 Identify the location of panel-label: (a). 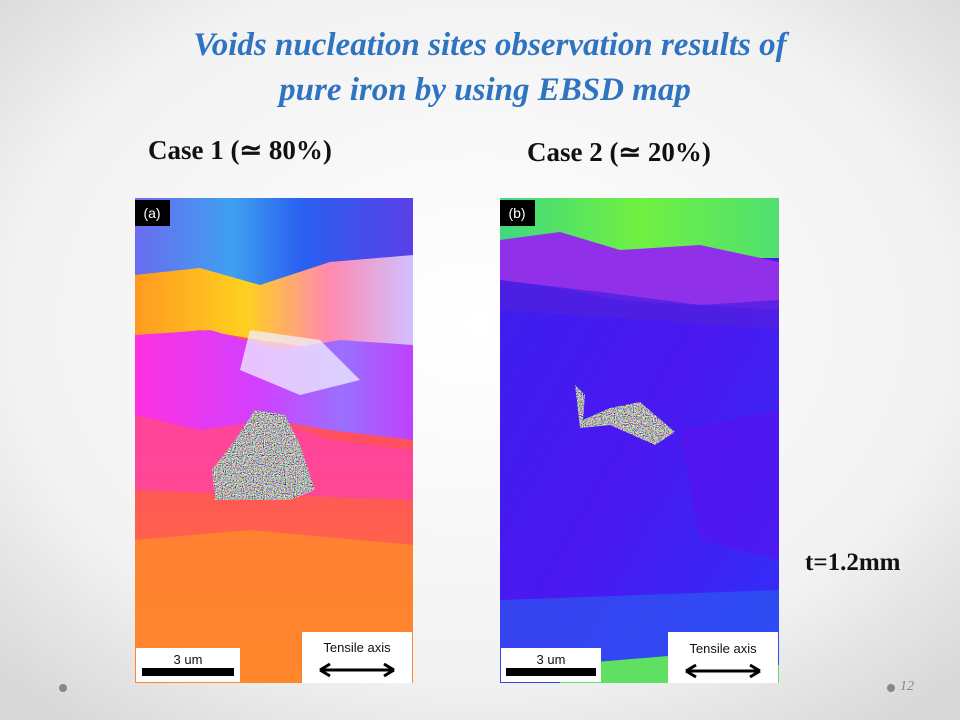
(151, 213).